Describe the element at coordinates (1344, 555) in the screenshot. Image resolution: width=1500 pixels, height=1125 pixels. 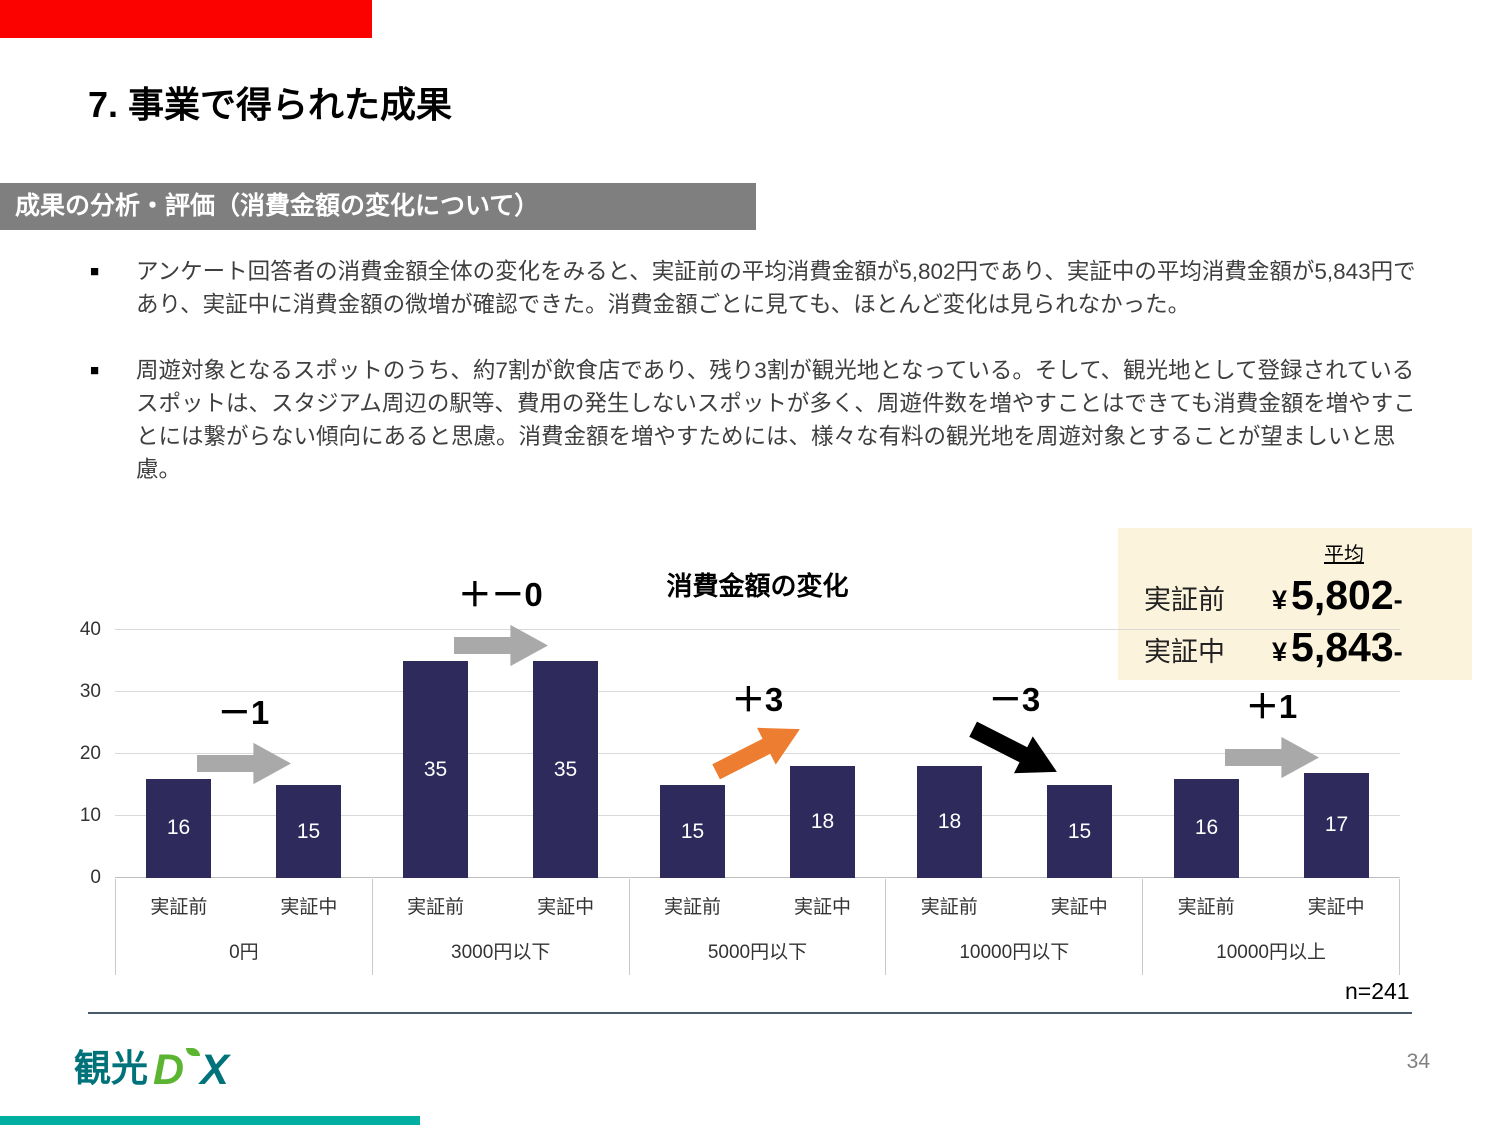
I see `average-box-title: 平均` at that location.